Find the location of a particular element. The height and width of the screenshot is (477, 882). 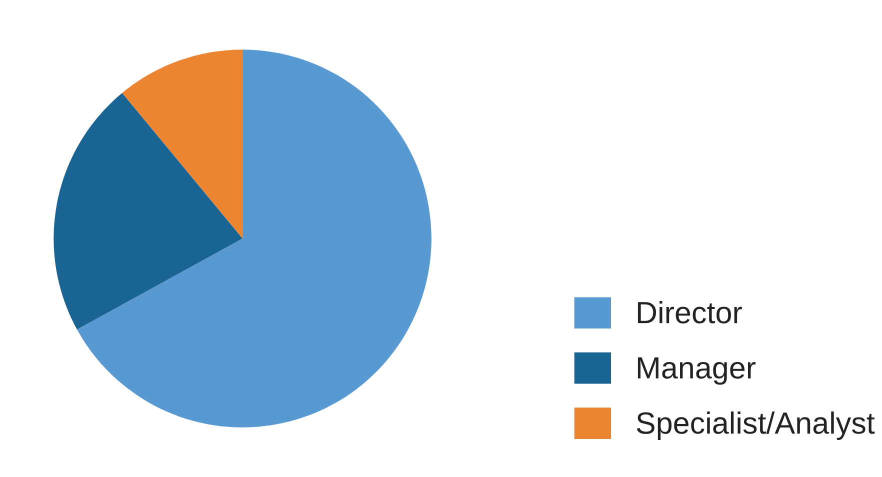

legend-label: Director is located at coordinates (690, 312).